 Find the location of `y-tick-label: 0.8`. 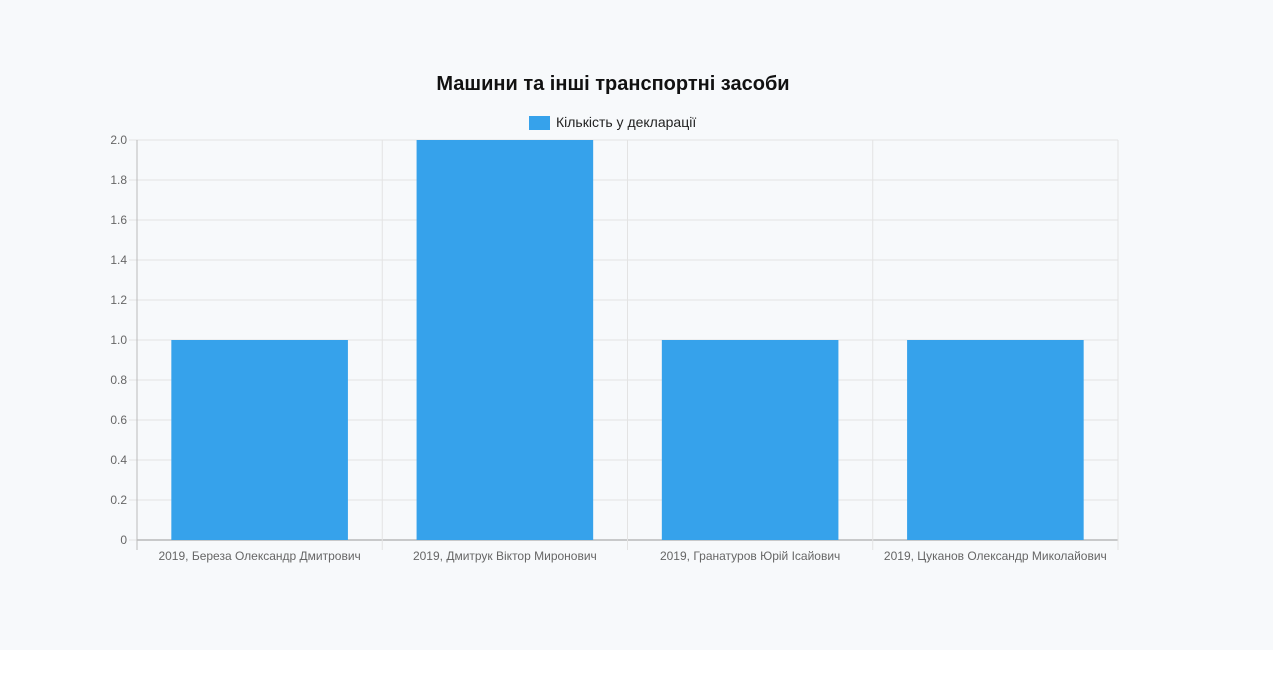

y-tick-label: 0.8 is located at coordinates (118, 380).